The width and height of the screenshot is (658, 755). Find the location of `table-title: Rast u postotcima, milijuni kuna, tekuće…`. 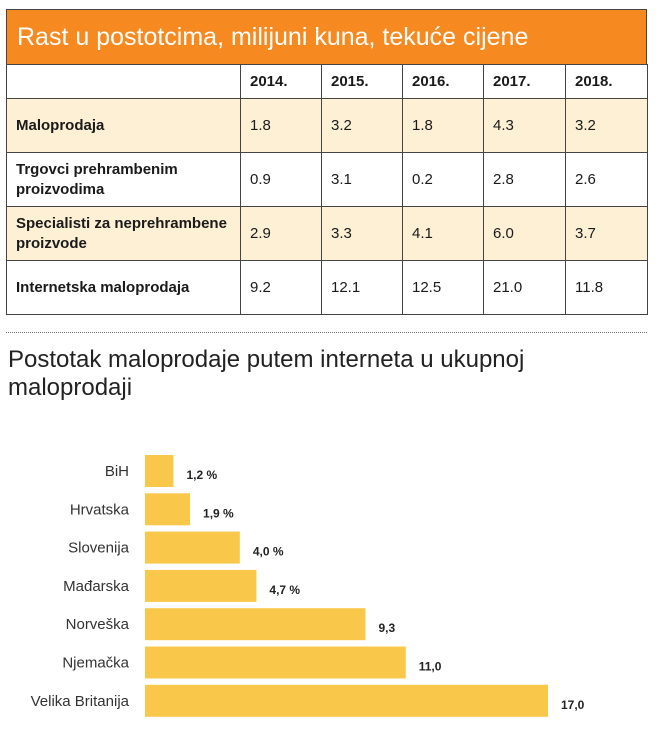

table-title: Rast u postotcima, milijuni kuna, tekuće… is located at coordinates (326, 36).